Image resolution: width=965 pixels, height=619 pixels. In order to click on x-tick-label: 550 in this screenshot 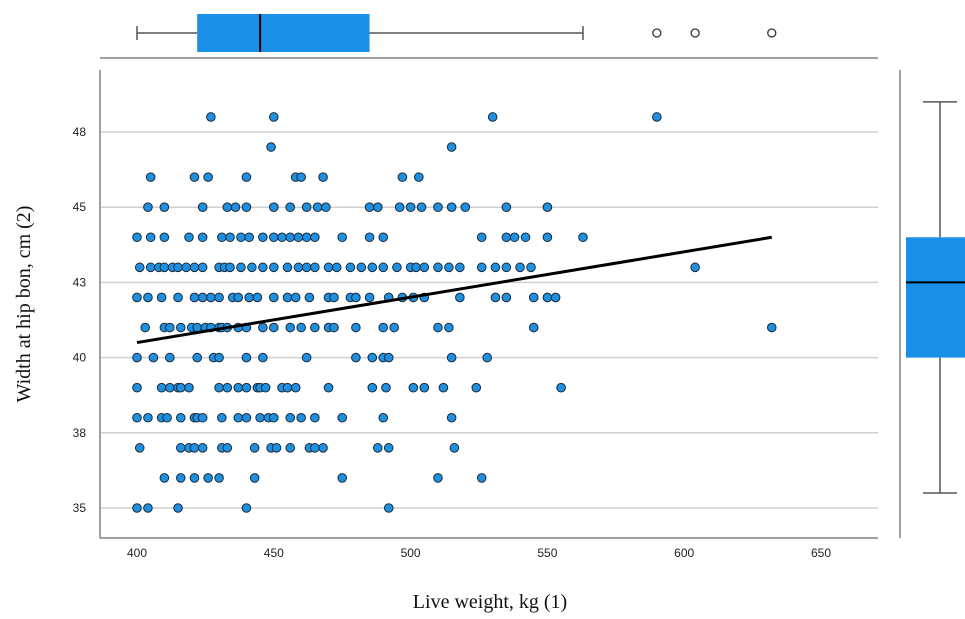, I will do `click(547, 553)`.